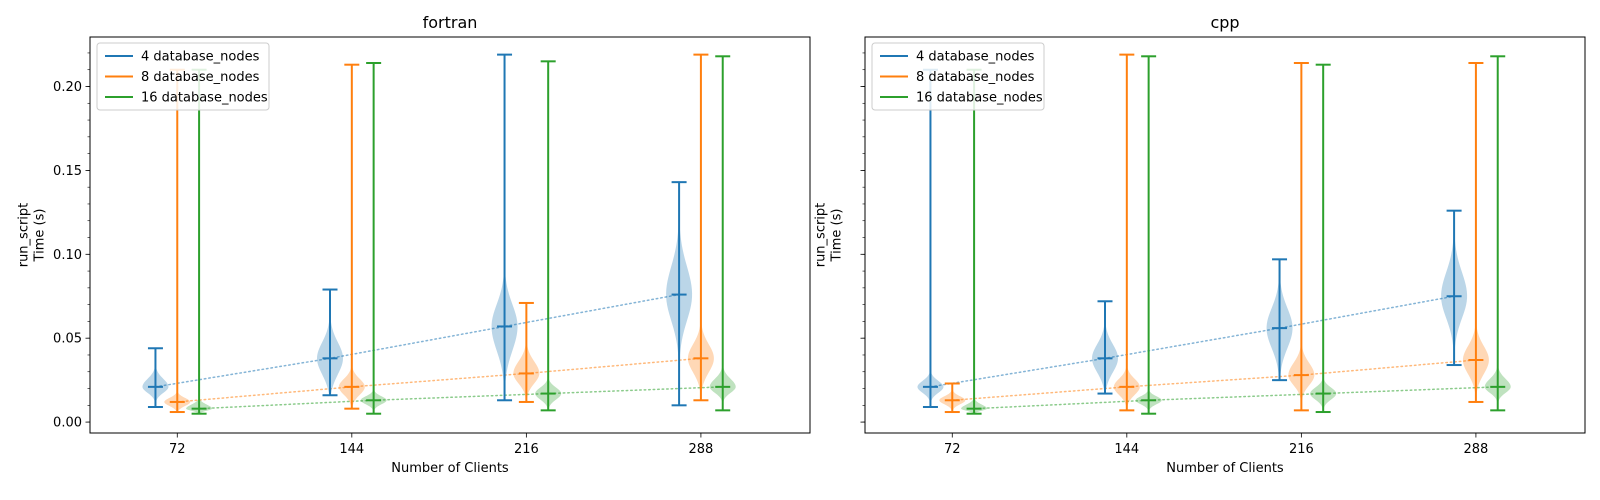 This screenshot has height=500, width=1600. Describe the element at coordinates (1224, 22) in the screenshot. I see `chart-title: cpp` at that location.